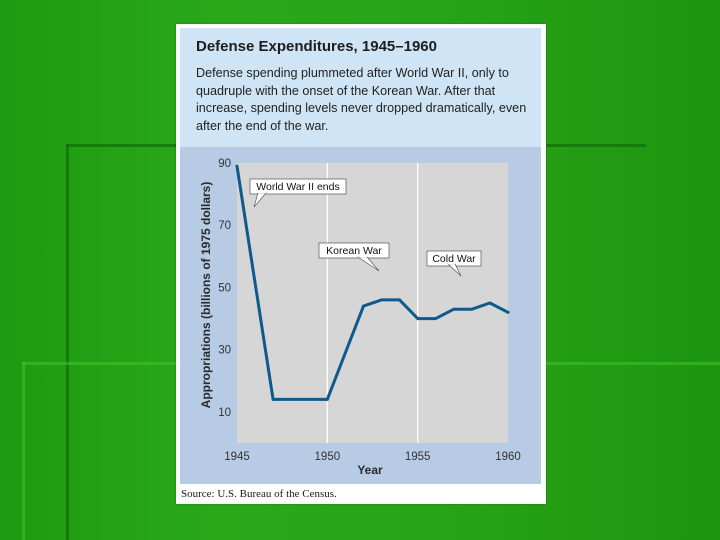  I want to click on annotation-label: Cold War, so click(454, 259).